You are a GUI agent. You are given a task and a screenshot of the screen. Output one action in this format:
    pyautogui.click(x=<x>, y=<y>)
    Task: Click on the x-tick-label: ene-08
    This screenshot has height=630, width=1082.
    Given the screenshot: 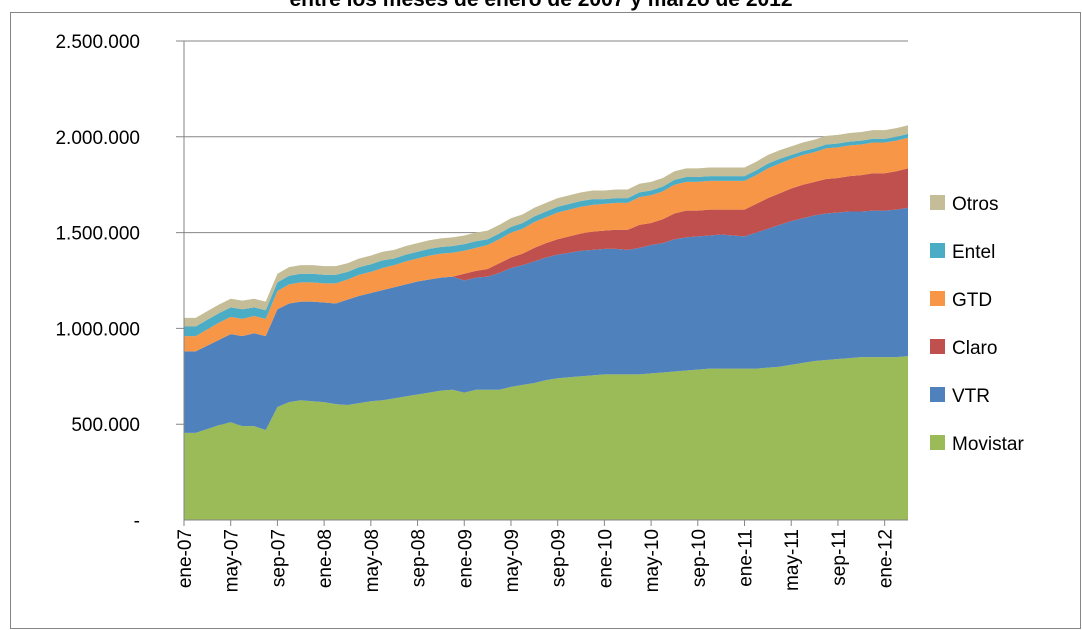 What is the action you would take?
    pyautogui.click(x=325, y=558)
    